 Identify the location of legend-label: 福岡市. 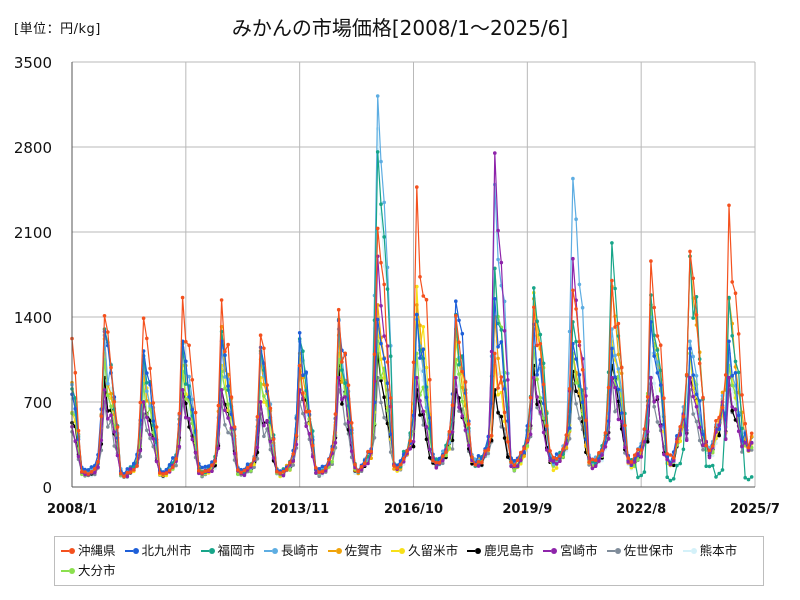
(236, 550).